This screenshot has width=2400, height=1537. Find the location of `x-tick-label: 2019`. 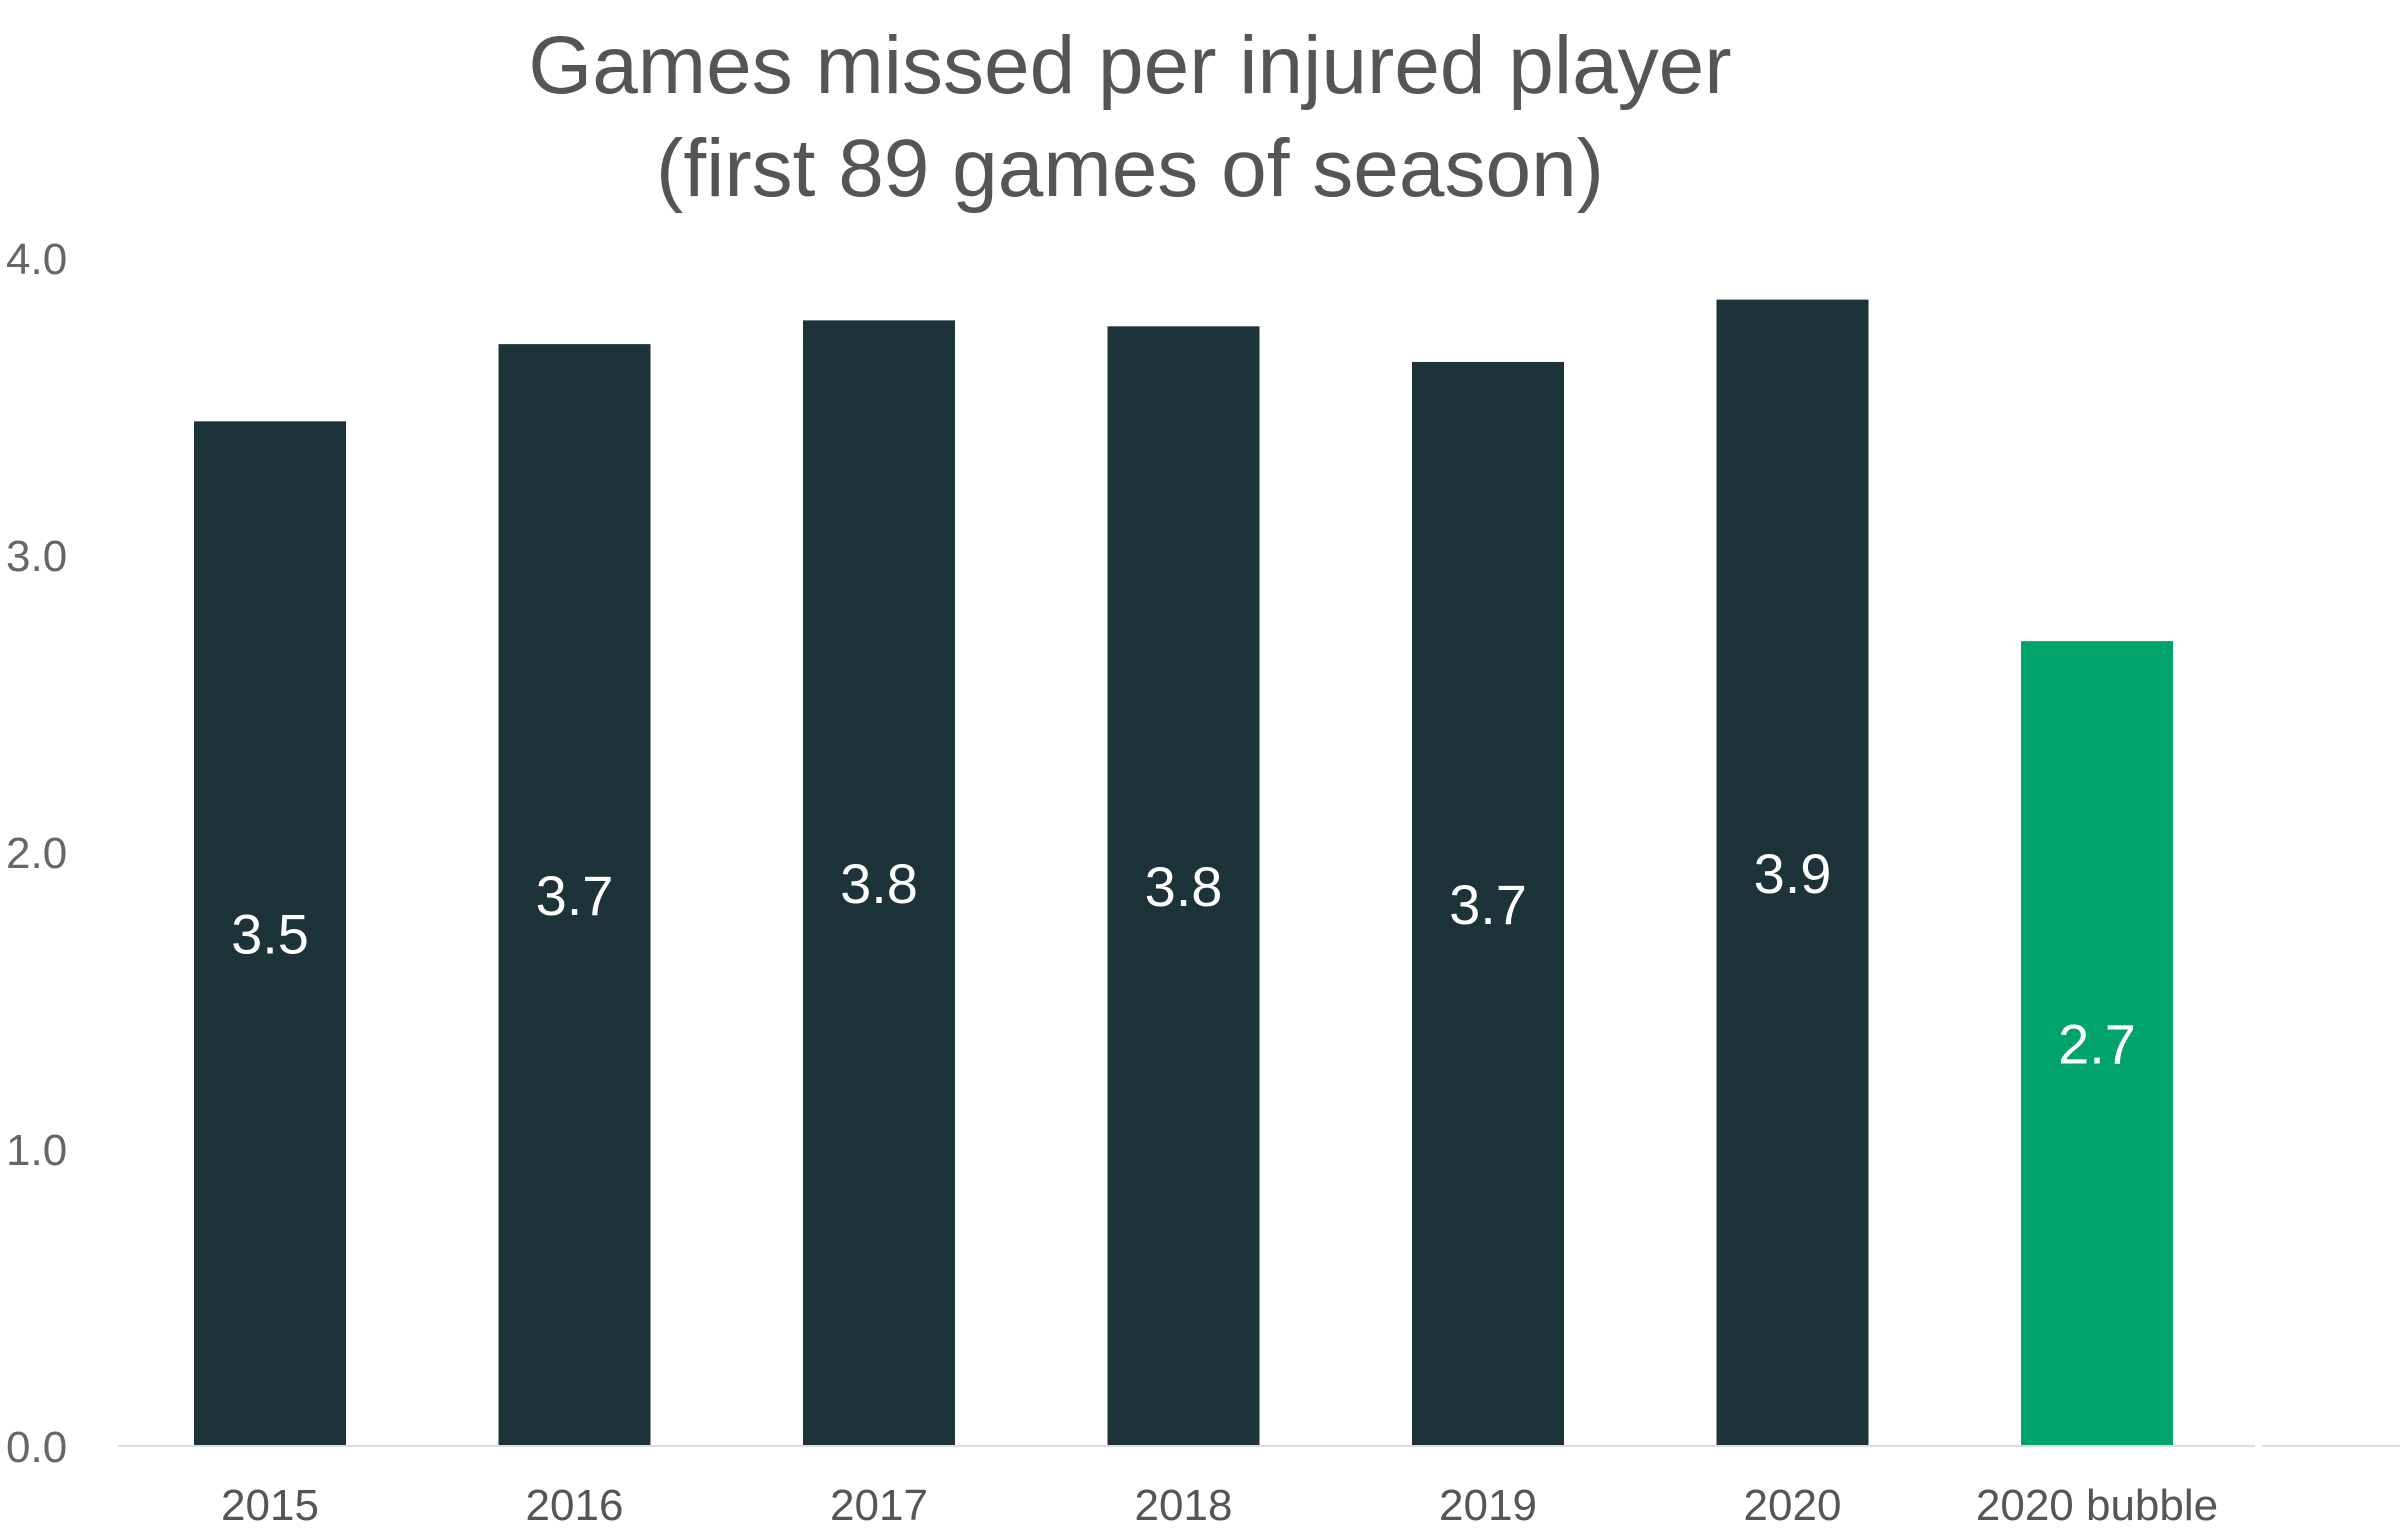

x-tick-label: 2019 is located at coordinates (1488, 1505).